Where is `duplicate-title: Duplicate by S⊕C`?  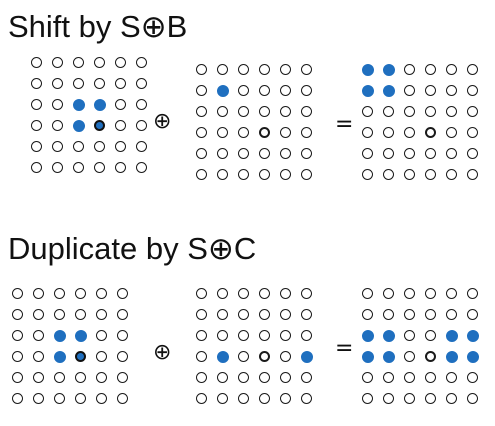
duplicate-title: Duplicate by S⊕C is located at coordinates (132, 248).